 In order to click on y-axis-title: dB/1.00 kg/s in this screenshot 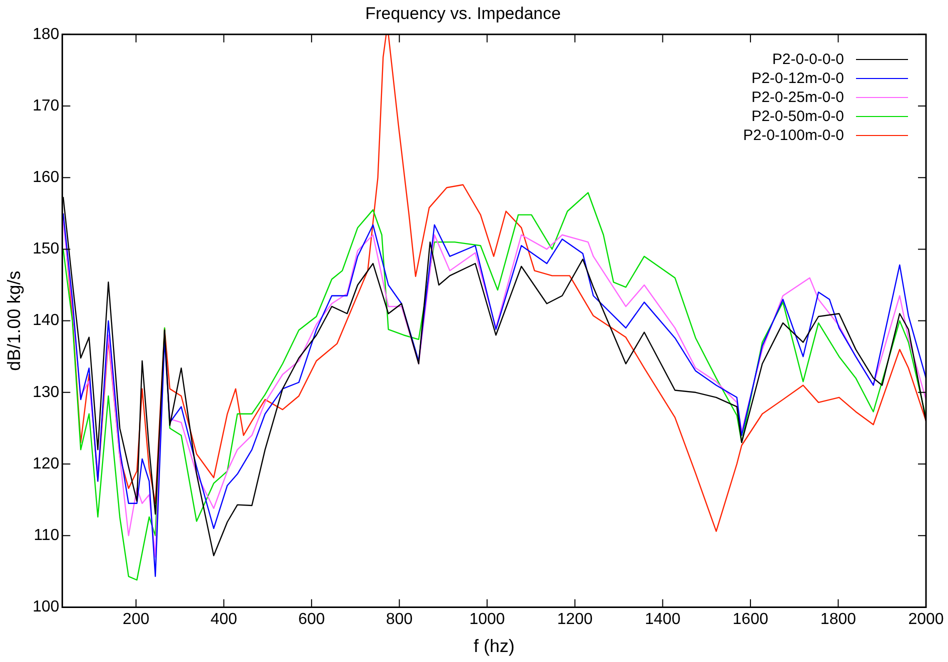, I will do `click(14, 320)`.